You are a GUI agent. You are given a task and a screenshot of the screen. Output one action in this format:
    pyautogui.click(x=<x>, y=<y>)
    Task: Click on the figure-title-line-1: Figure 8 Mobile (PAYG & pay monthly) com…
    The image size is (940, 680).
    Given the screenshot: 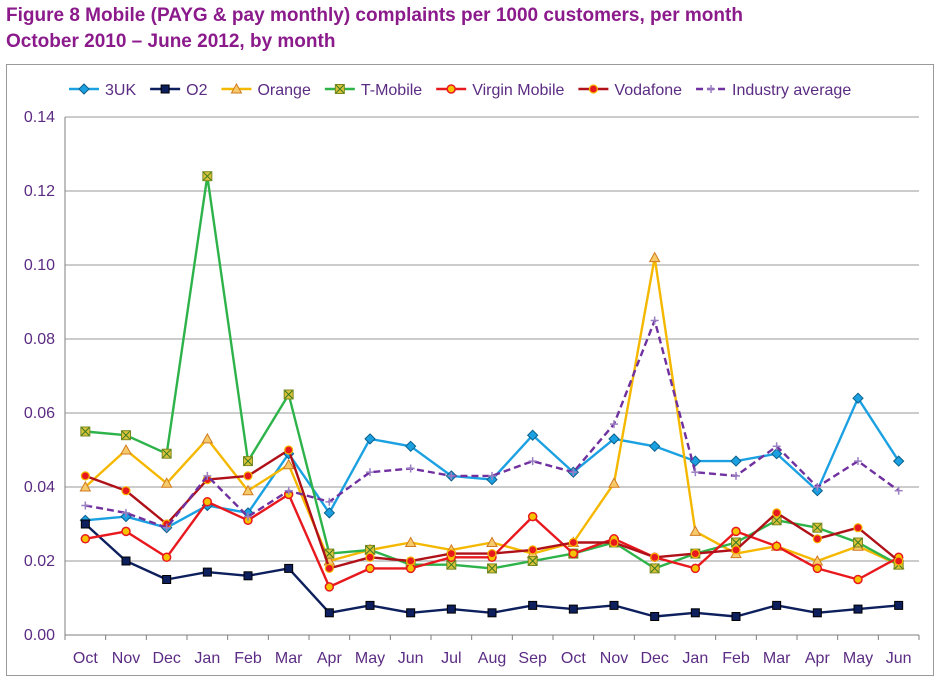 What is the action you would take?
    pyautogui.click(x=374, y=15)
    